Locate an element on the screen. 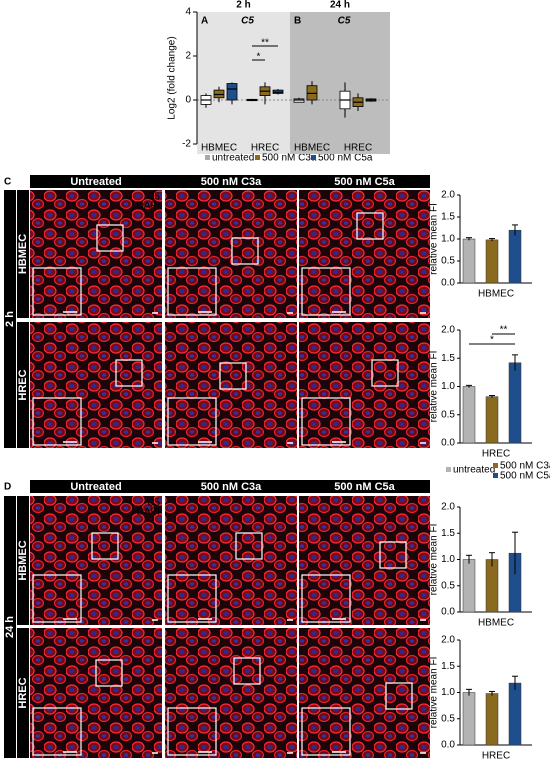 The width and height of the screenshot is (550, 772). legend-label: untreated is located at coordinates (233, 158).